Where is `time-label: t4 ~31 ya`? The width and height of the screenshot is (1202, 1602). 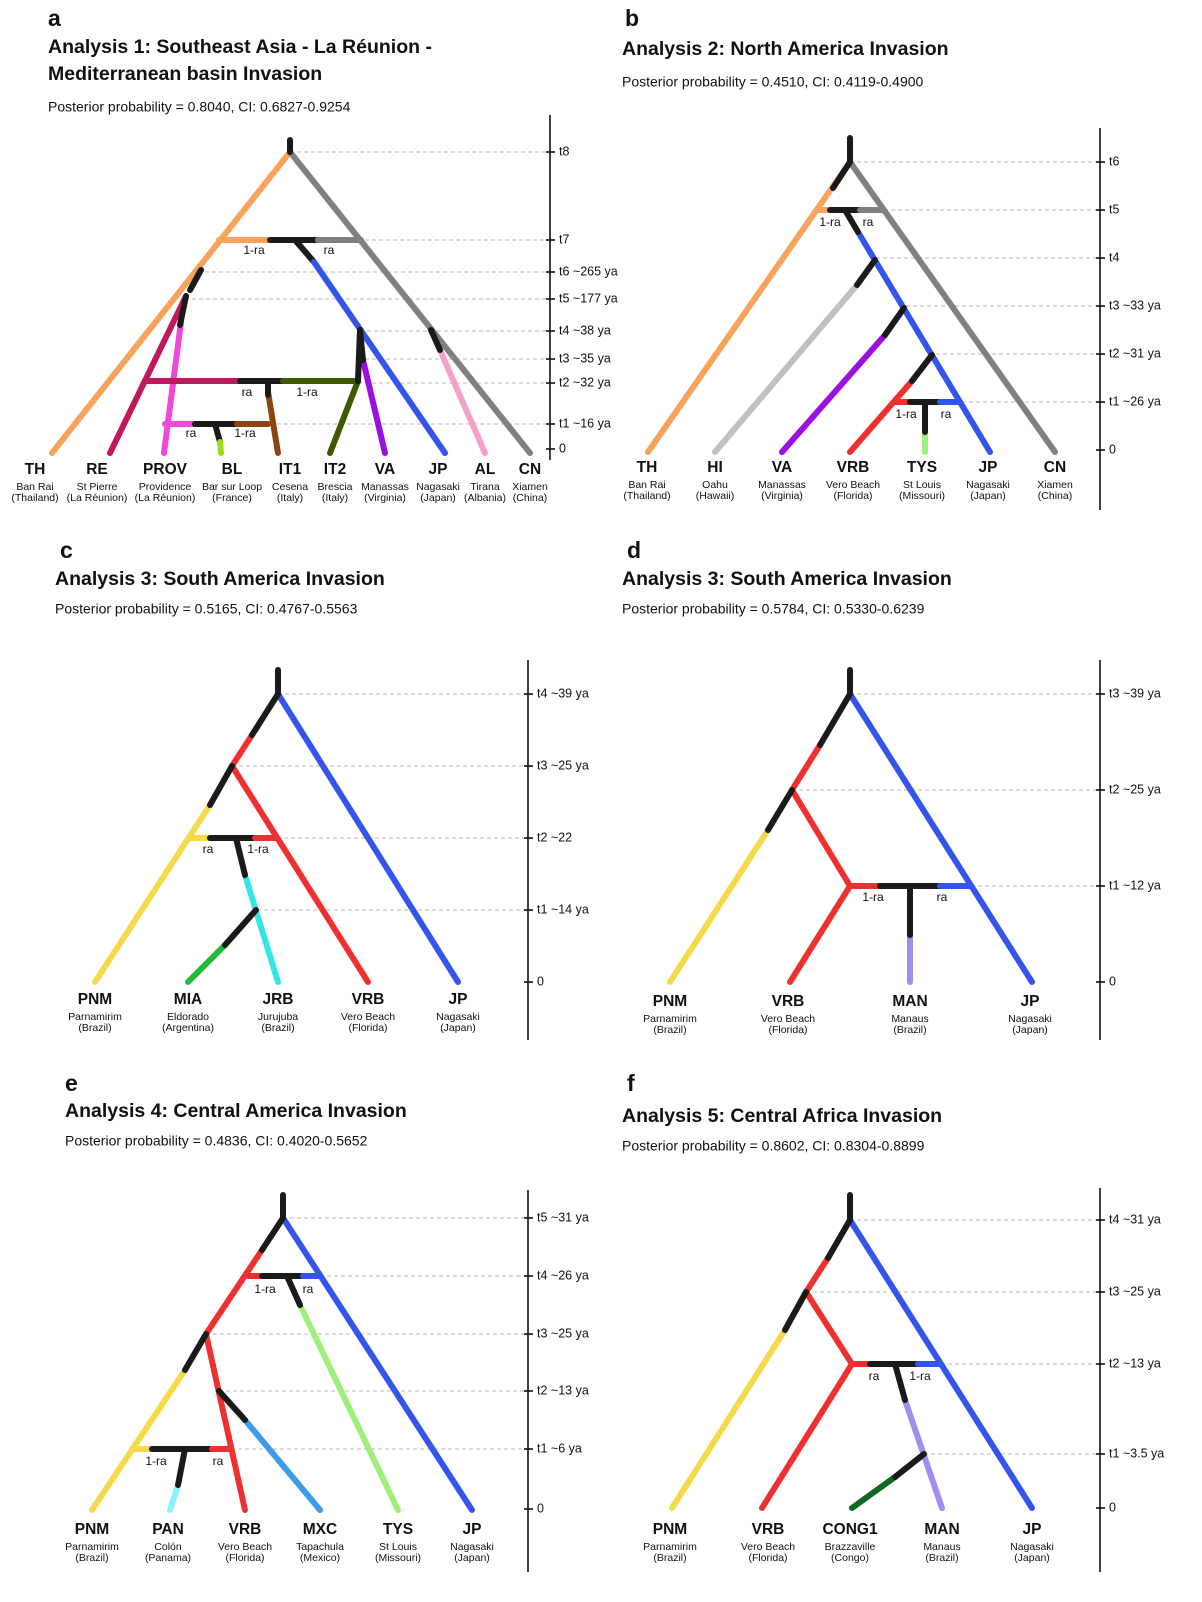 time-label: t4 ~31 ya is located at coordinates (1135, 1219).